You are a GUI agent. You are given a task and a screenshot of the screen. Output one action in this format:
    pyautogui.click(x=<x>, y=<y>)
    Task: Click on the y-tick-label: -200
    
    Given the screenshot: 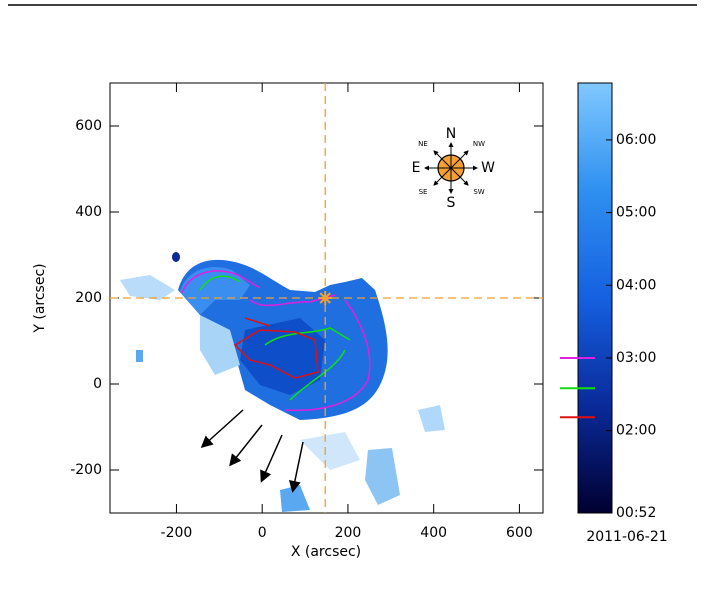 What is the action you would take?
    pyautogui.click(x=86, y=470)
    